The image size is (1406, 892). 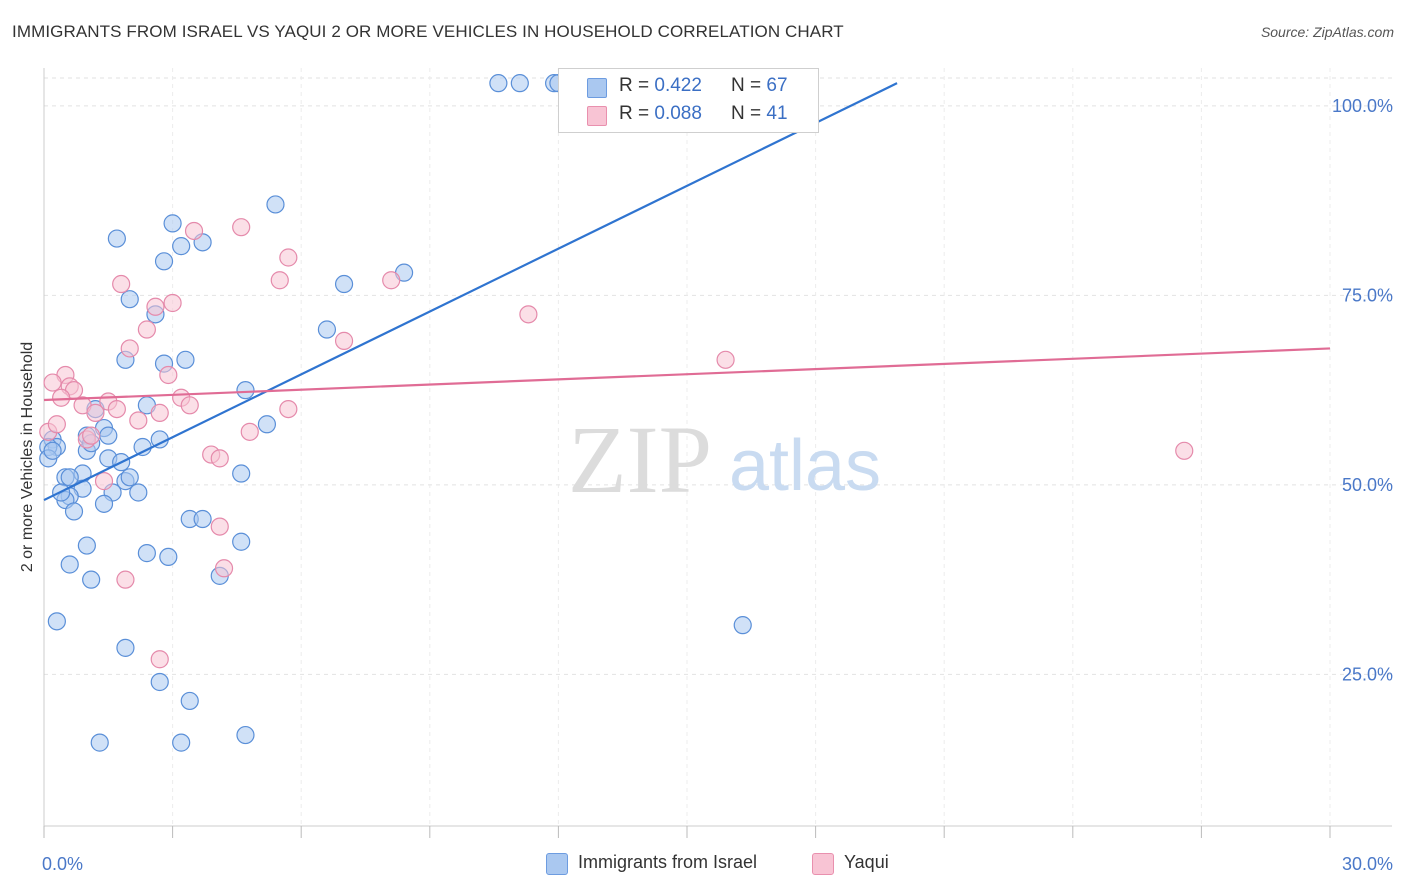 I want to click on legend-row-yaqui: R = 0.088 N = 41, so click(x=688, y=115).